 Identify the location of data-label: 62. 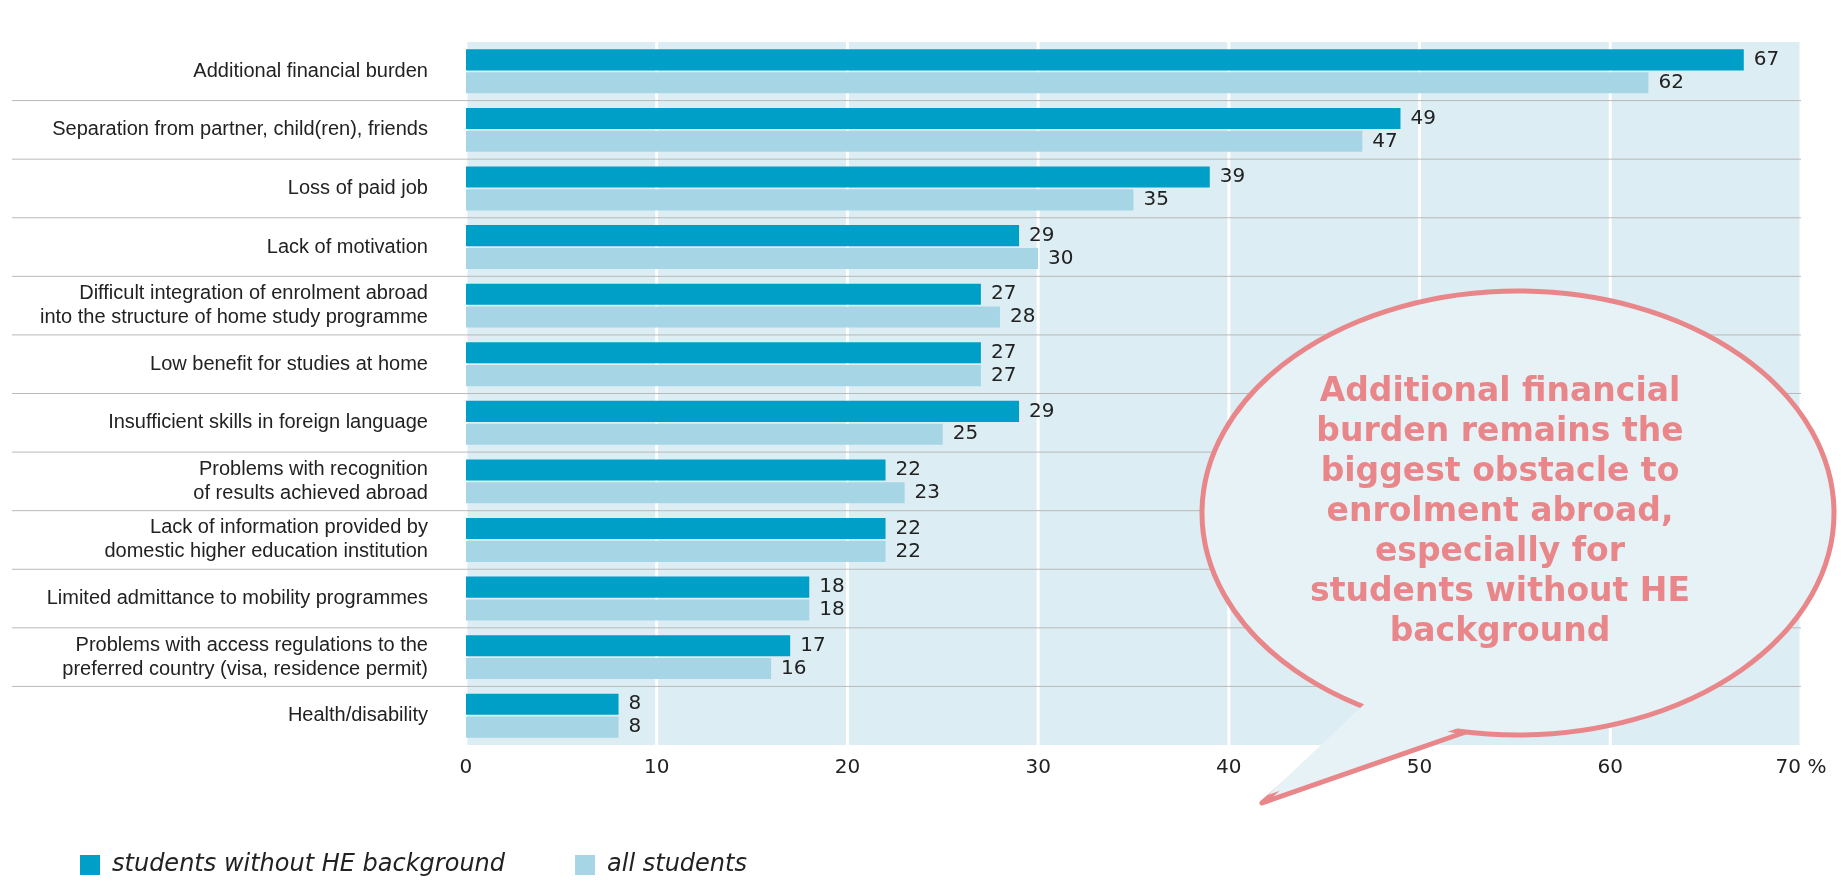
(1671, 80).